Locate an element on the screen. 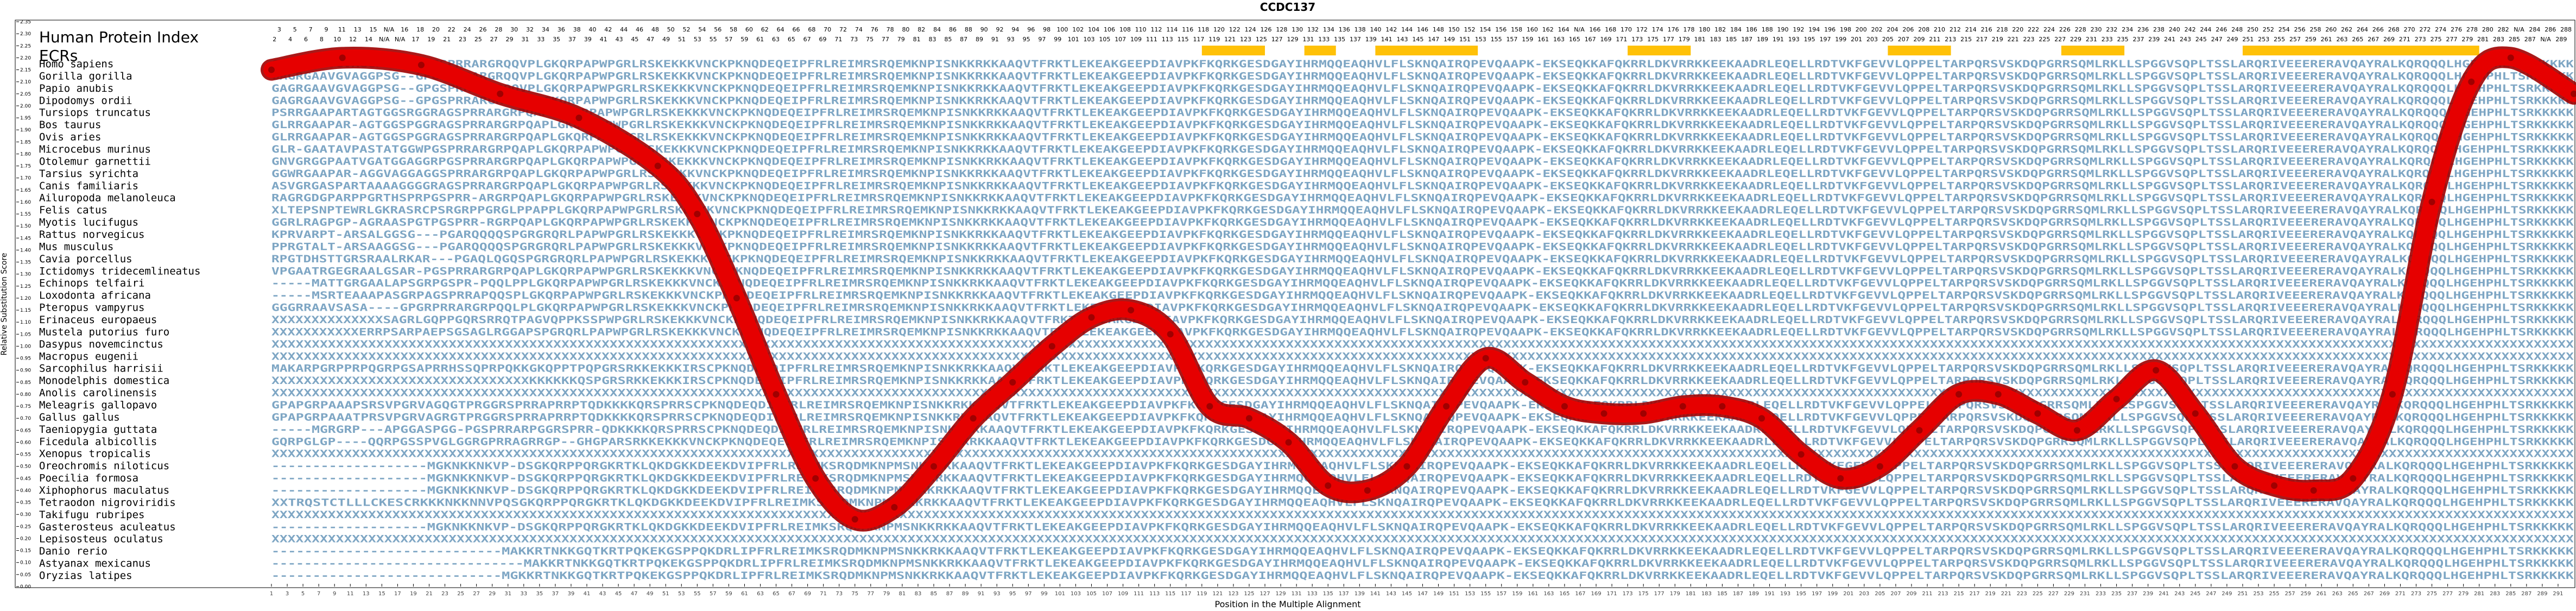 Image resolution: width=2576 pixels, height=611 pixels. x-tick-label: 101 is located at coordinates (1060, 594).